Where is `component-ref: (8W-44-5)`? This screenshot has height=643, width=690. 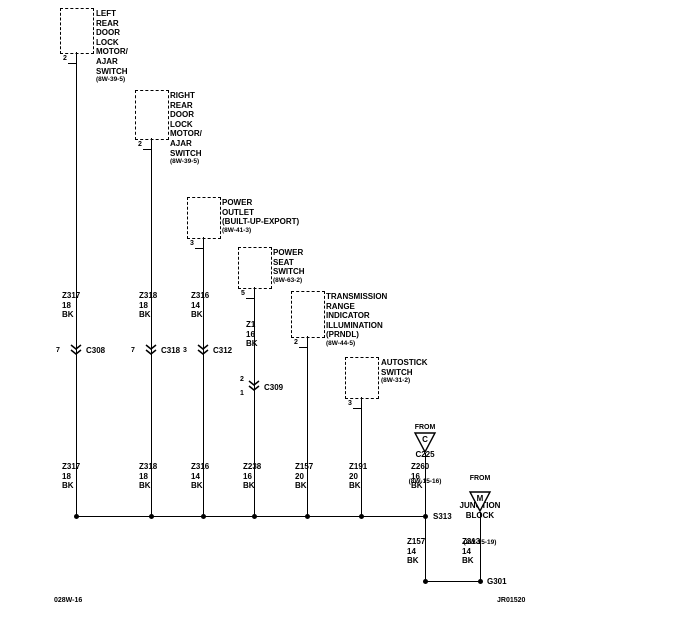 component-ref: (8W-44-5) is located at coordinates (341, 343).